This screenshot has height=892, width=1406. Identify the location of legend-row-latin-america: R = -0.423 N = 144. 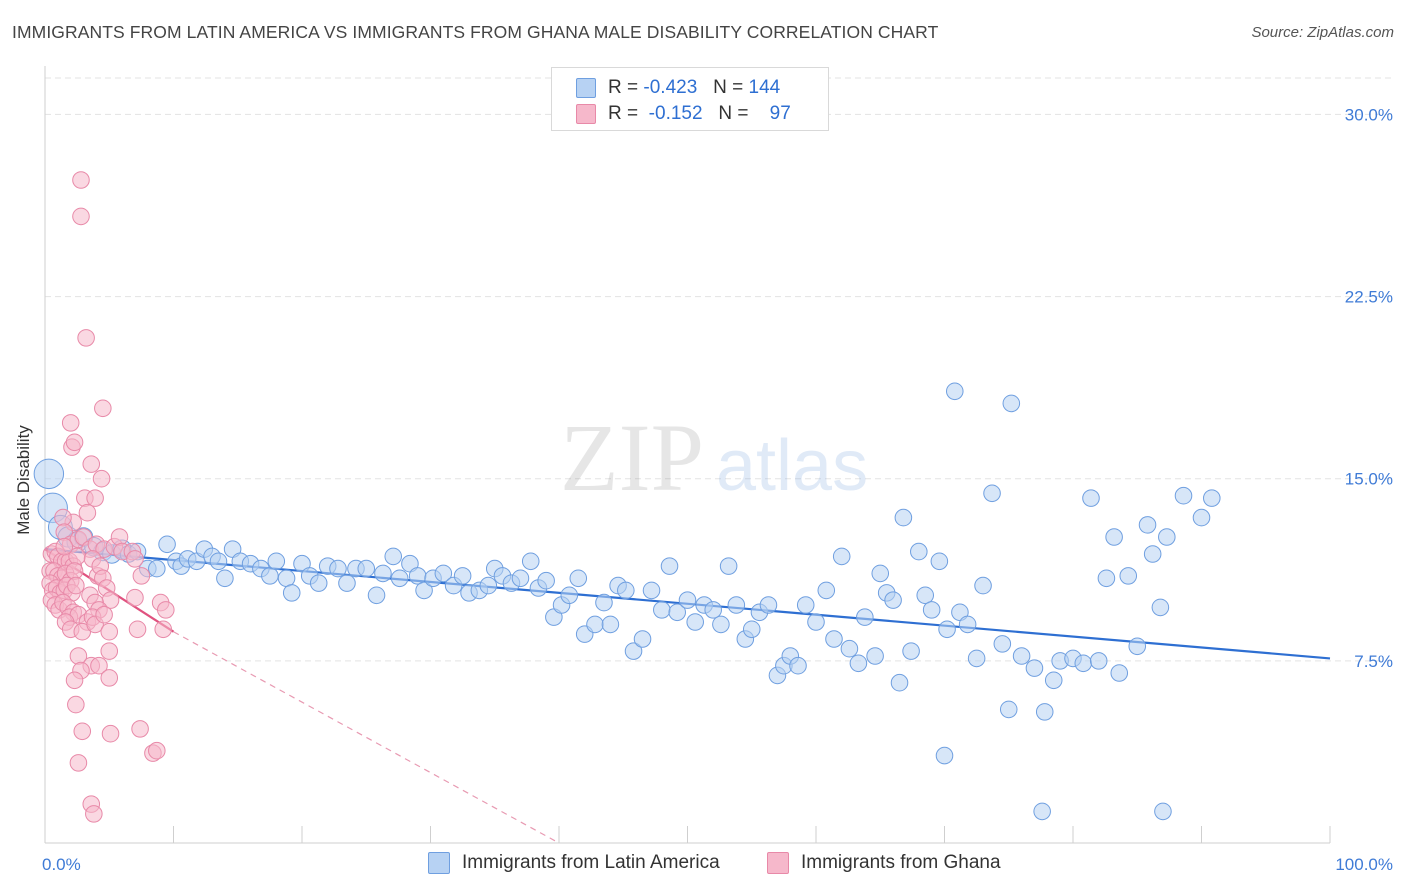
(678, 88).